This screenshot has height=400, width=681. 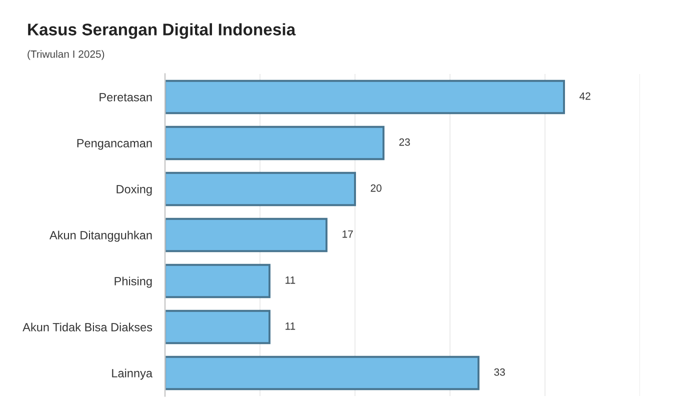 What do you see at coordinates (133, 282) in the screenshot?
I see `y-tick-label: Phising` at bounding box center [133, 282].